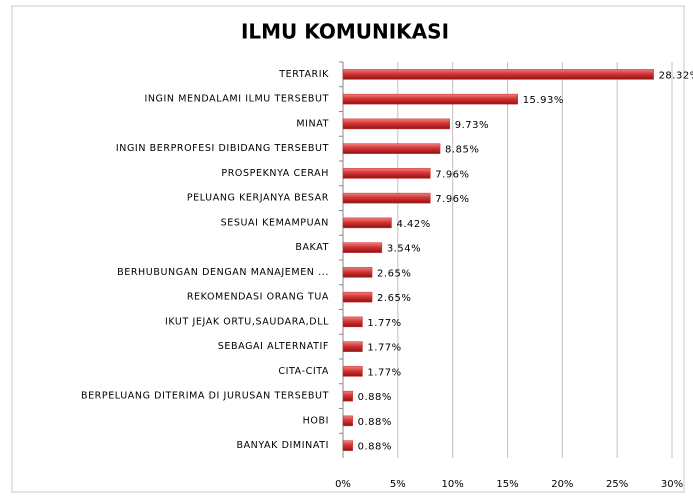  What do you see at coordinates (236, 99) in the screenshot?
I see `y-tick-label: INGIN MENDALAMI ILMU TERSEBUT` at bounding box center [236, 99].